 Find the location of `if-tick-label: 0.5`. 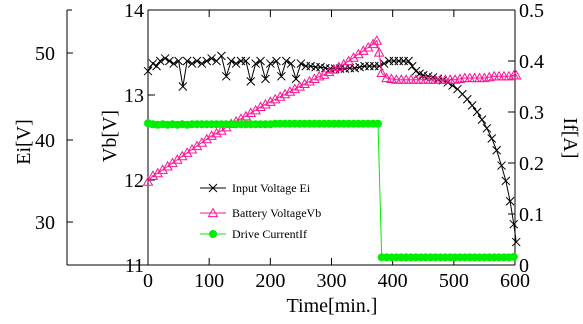

if-tick-label: 0.5 is located at coordinates (531, 11).